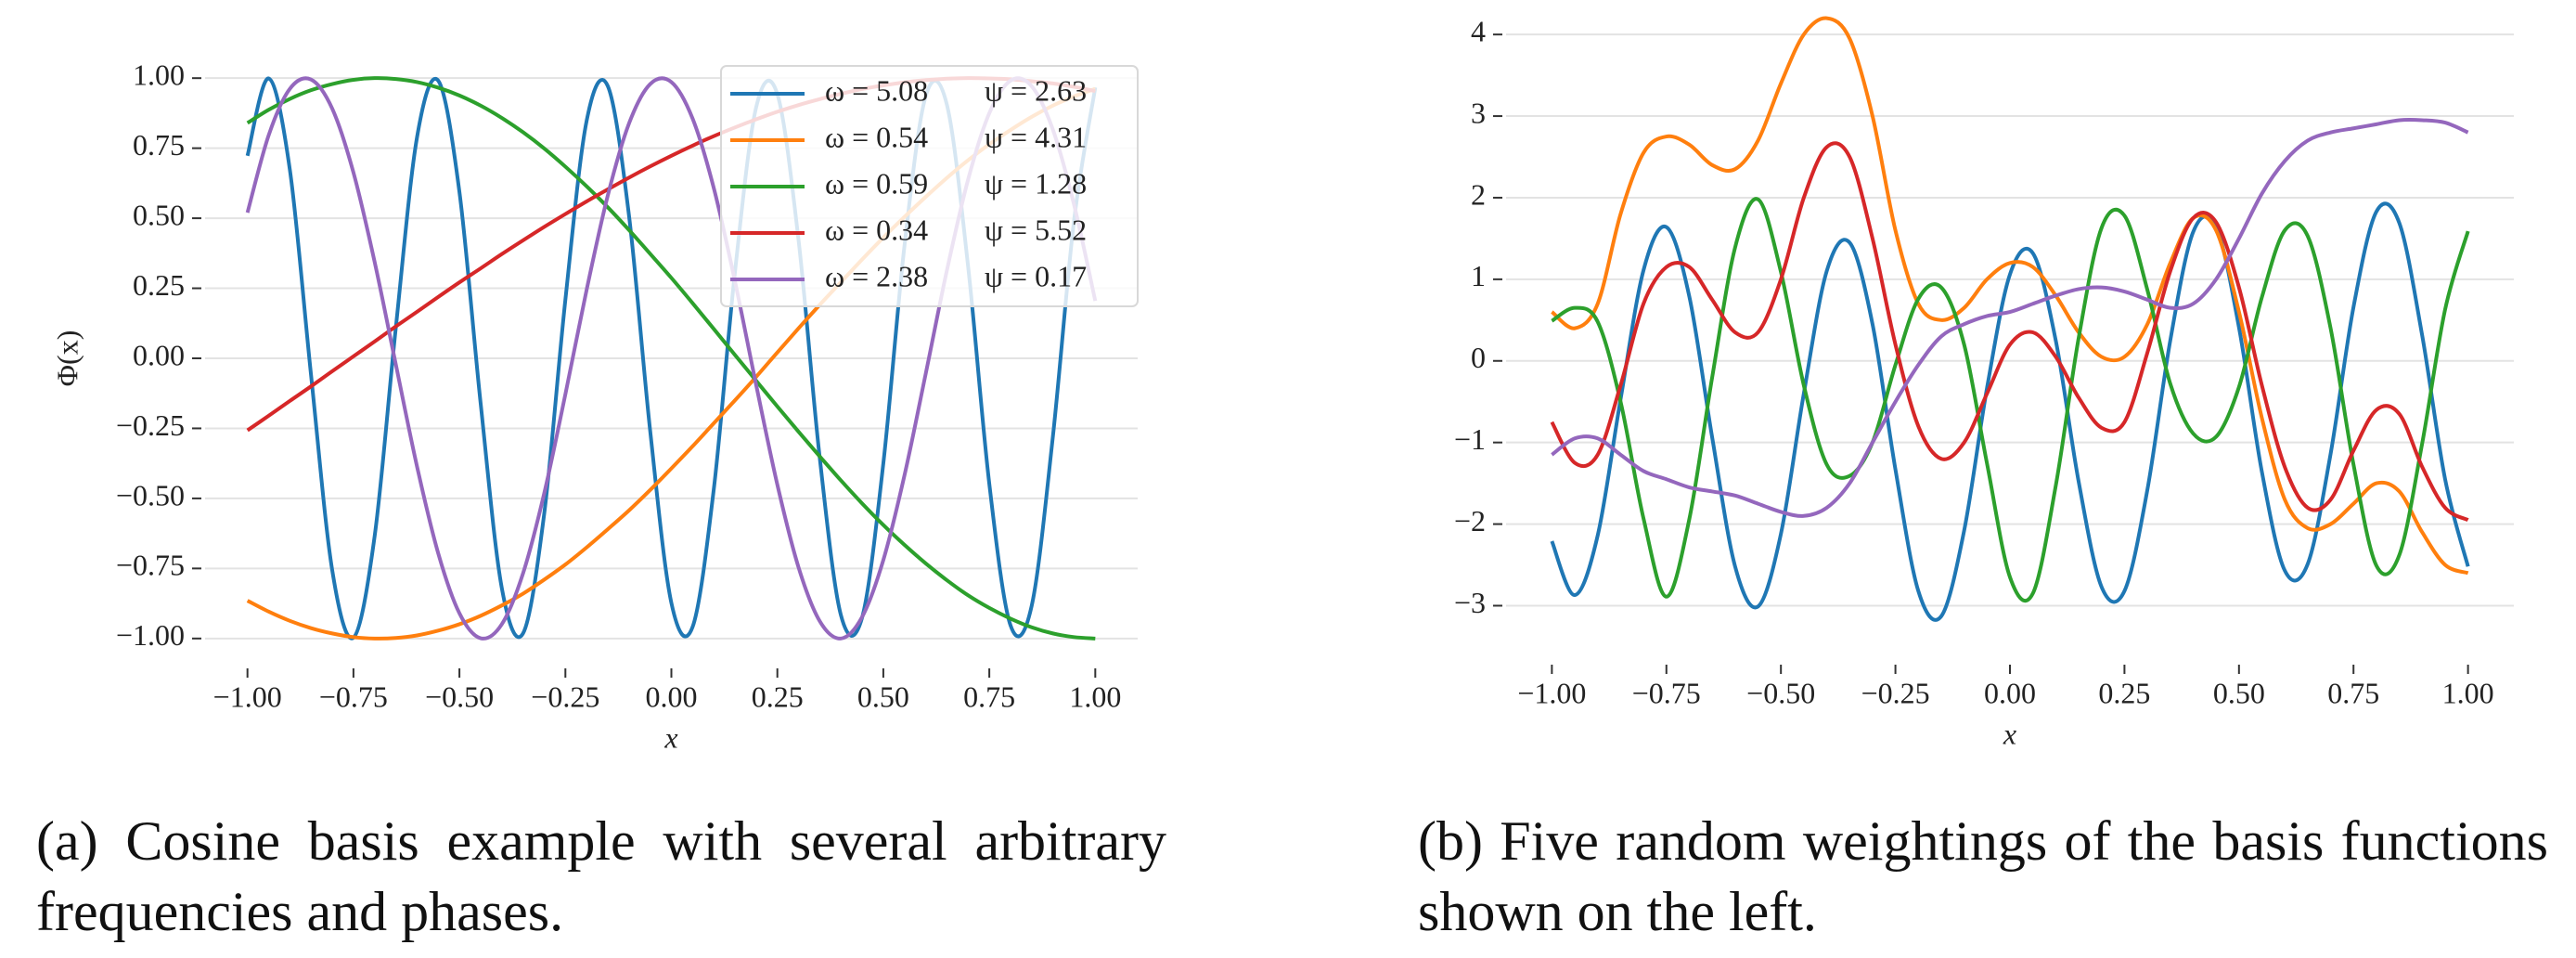  Describe the element at coordinates (159, 215) in the screenshot. I see `y-tick-label: 0.50` at that location.